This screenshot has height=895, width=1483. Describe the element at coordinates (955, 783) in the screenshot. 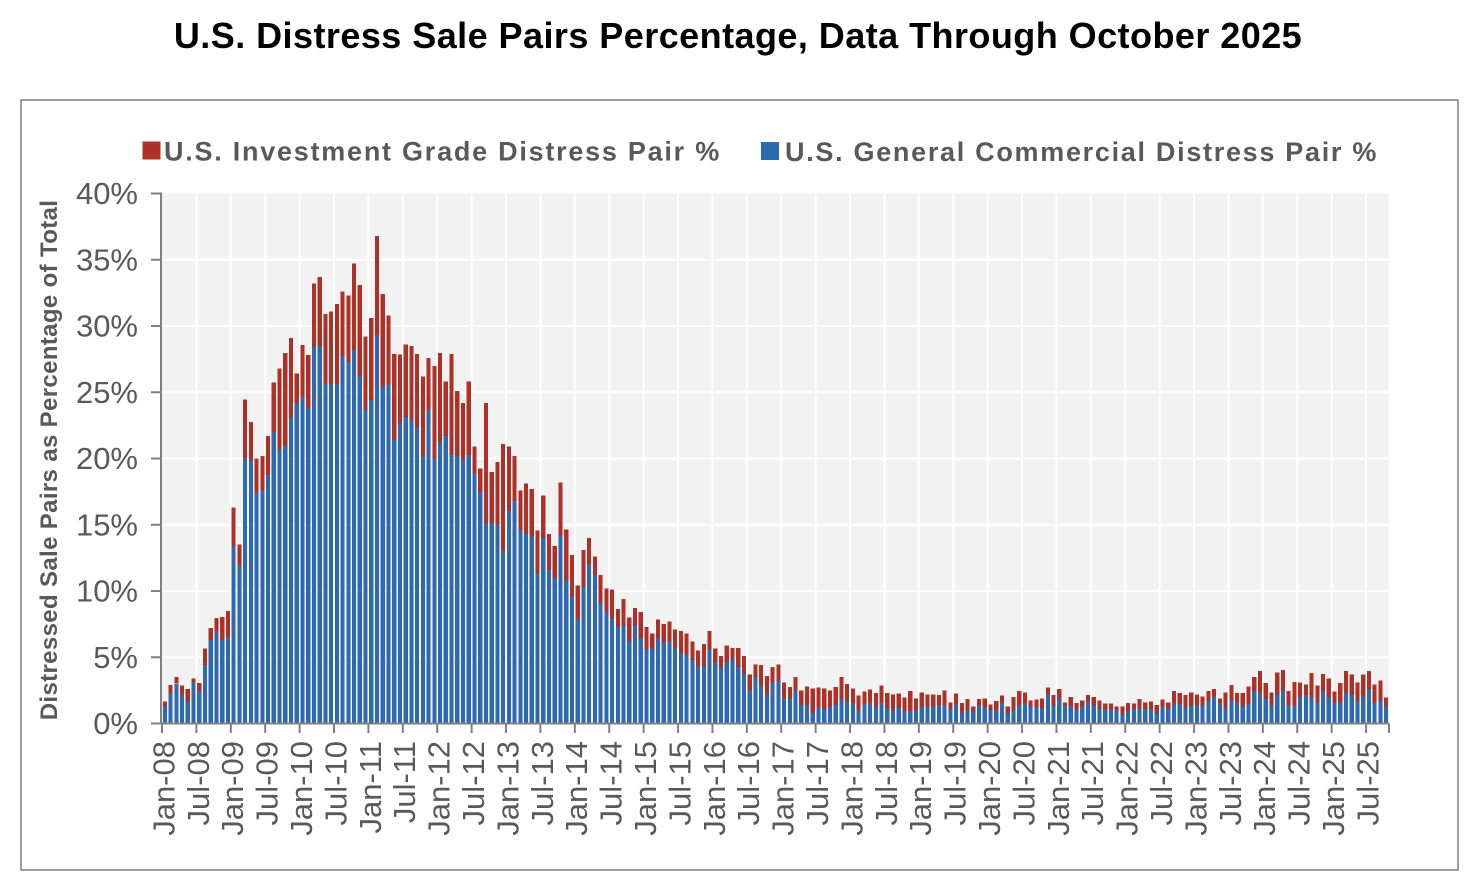

I see `svg-text: Jul-19` at that location.